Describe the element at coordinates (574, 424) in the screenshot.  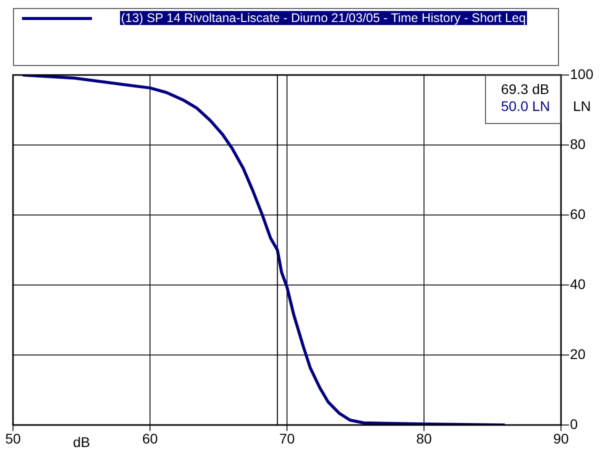
I see `y-tick-label: 0` at that location.